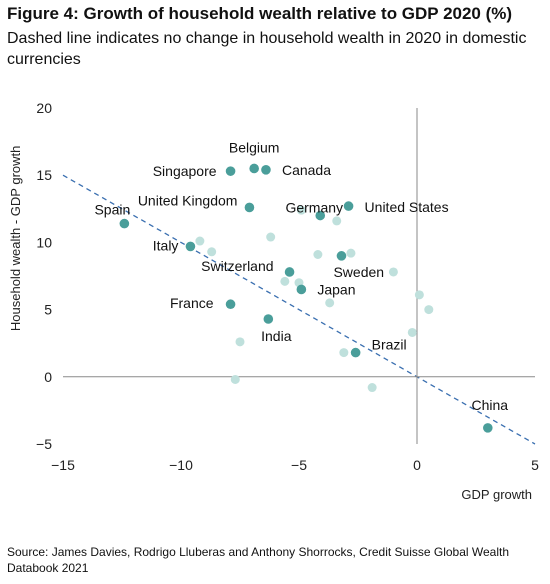 This screenshot has width=550, height=584. Describe the element at coordinates (289, 272) in the screenshot. I see `data-point-switzerland` at that location.